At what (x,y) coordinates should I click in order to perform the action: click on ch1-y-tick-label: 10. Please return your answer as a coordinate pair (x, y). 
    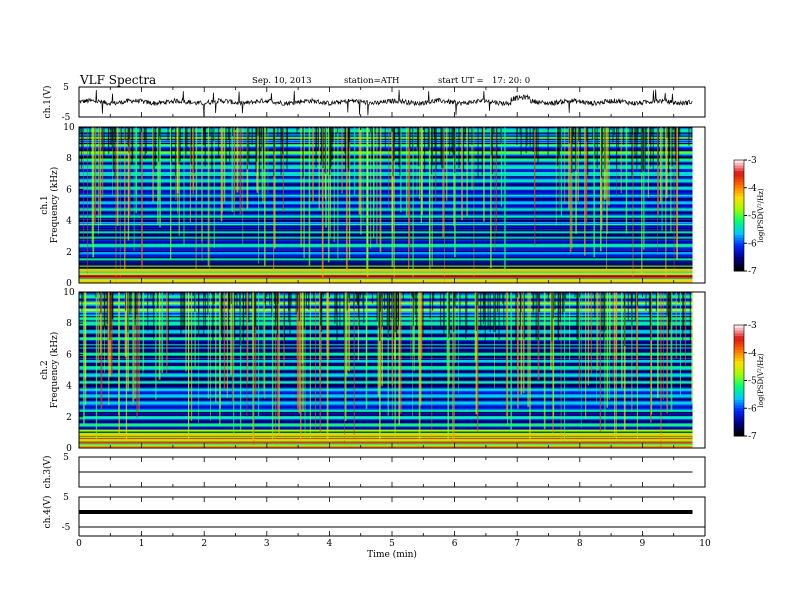
    Looking at the image, I should click on (69, 128).